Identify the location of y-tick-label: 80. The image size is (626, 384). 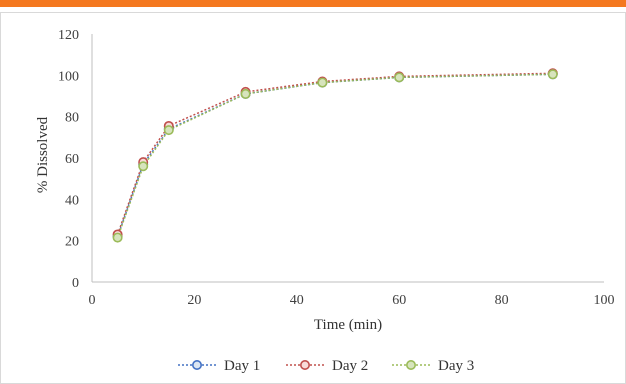
(72, 118).